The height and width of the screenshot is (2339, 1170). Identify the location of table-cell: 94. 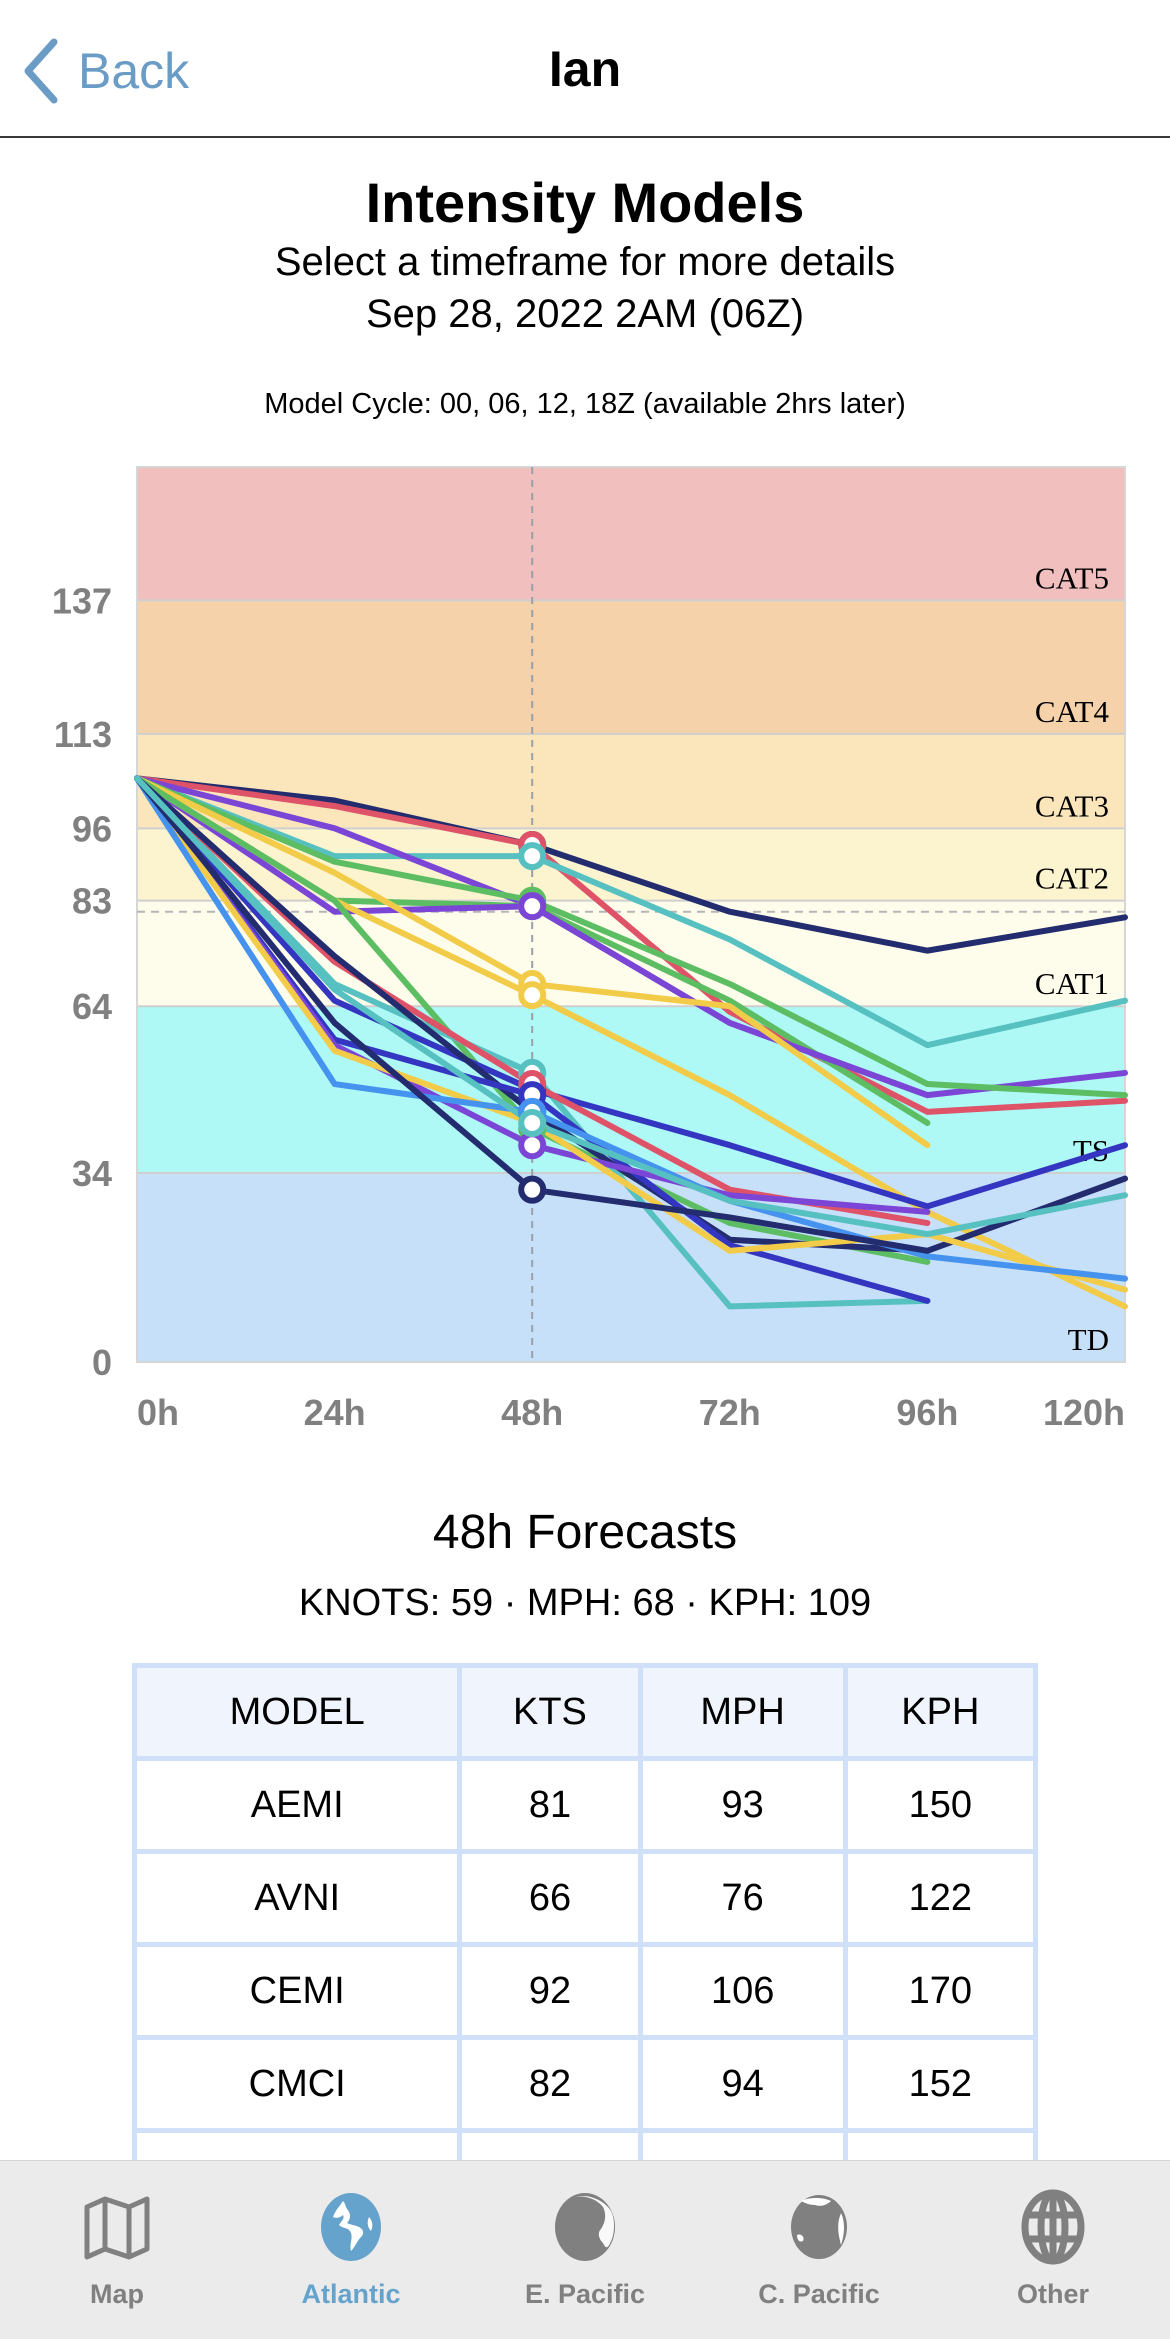
(742, 2084).